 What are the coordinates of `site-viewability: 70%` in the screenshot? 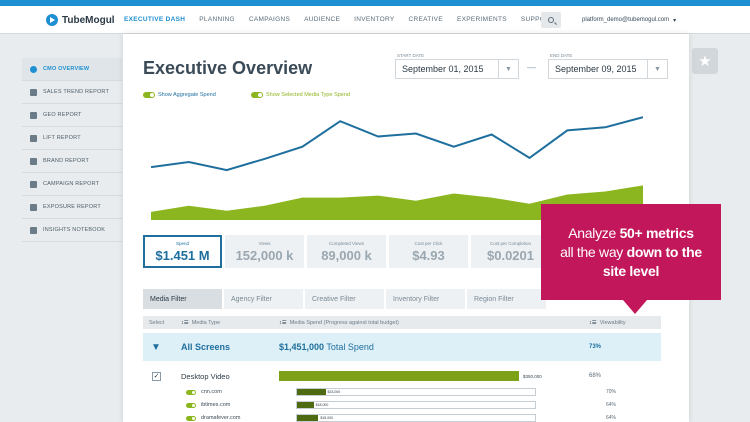 It's located at (611, 392).